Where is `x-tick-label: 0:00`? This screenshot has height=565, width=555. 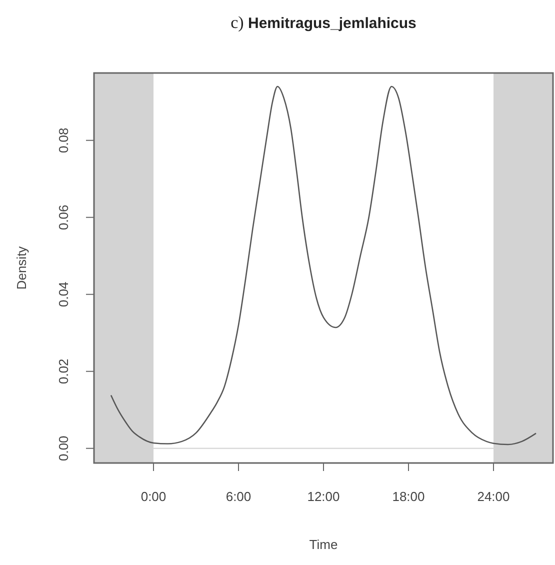
x-tick-label: 0:00 is located at coordinates (153, 496).